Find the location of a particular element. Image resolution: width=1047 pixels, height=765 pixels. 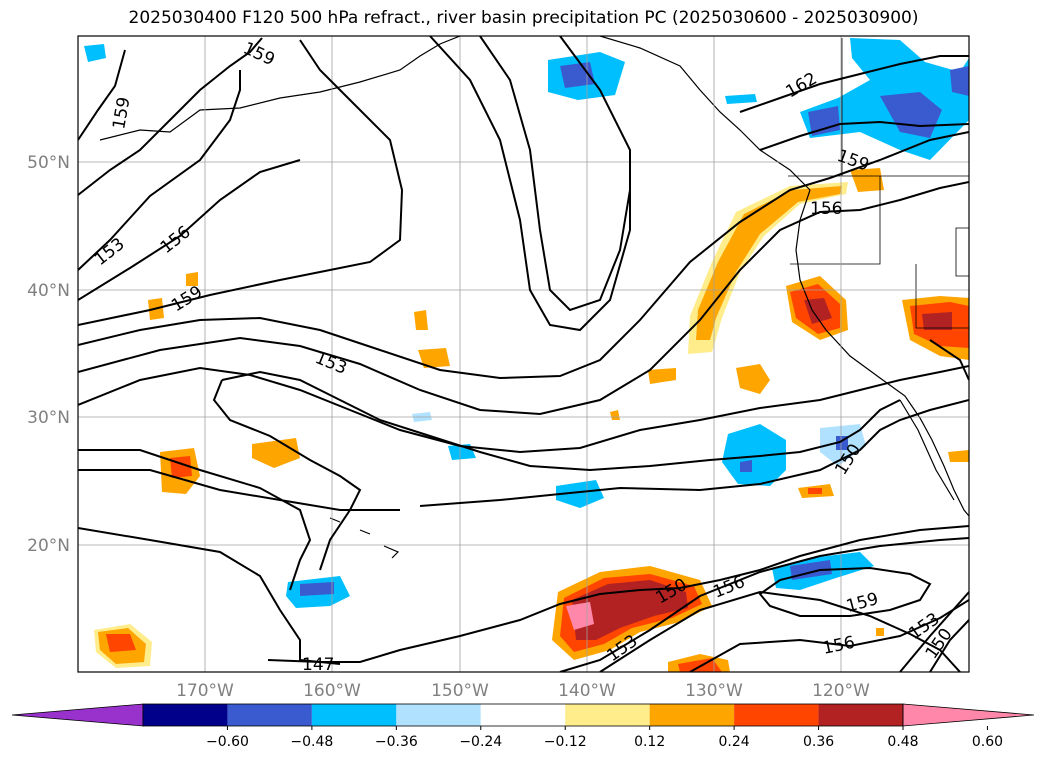

colorbar is located at coordinates (523, 715).